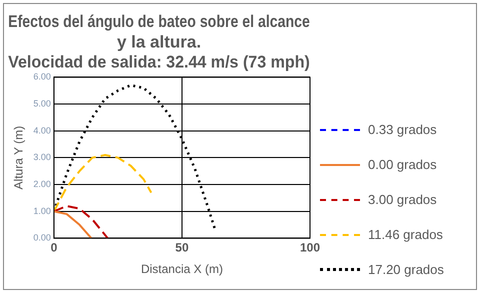 Image resolution: width=485 pixels, height=295 pixels. Describe the element at coordinates (42, 103) in the screenshot. I see `y-tick-label: 5.00` at that location.